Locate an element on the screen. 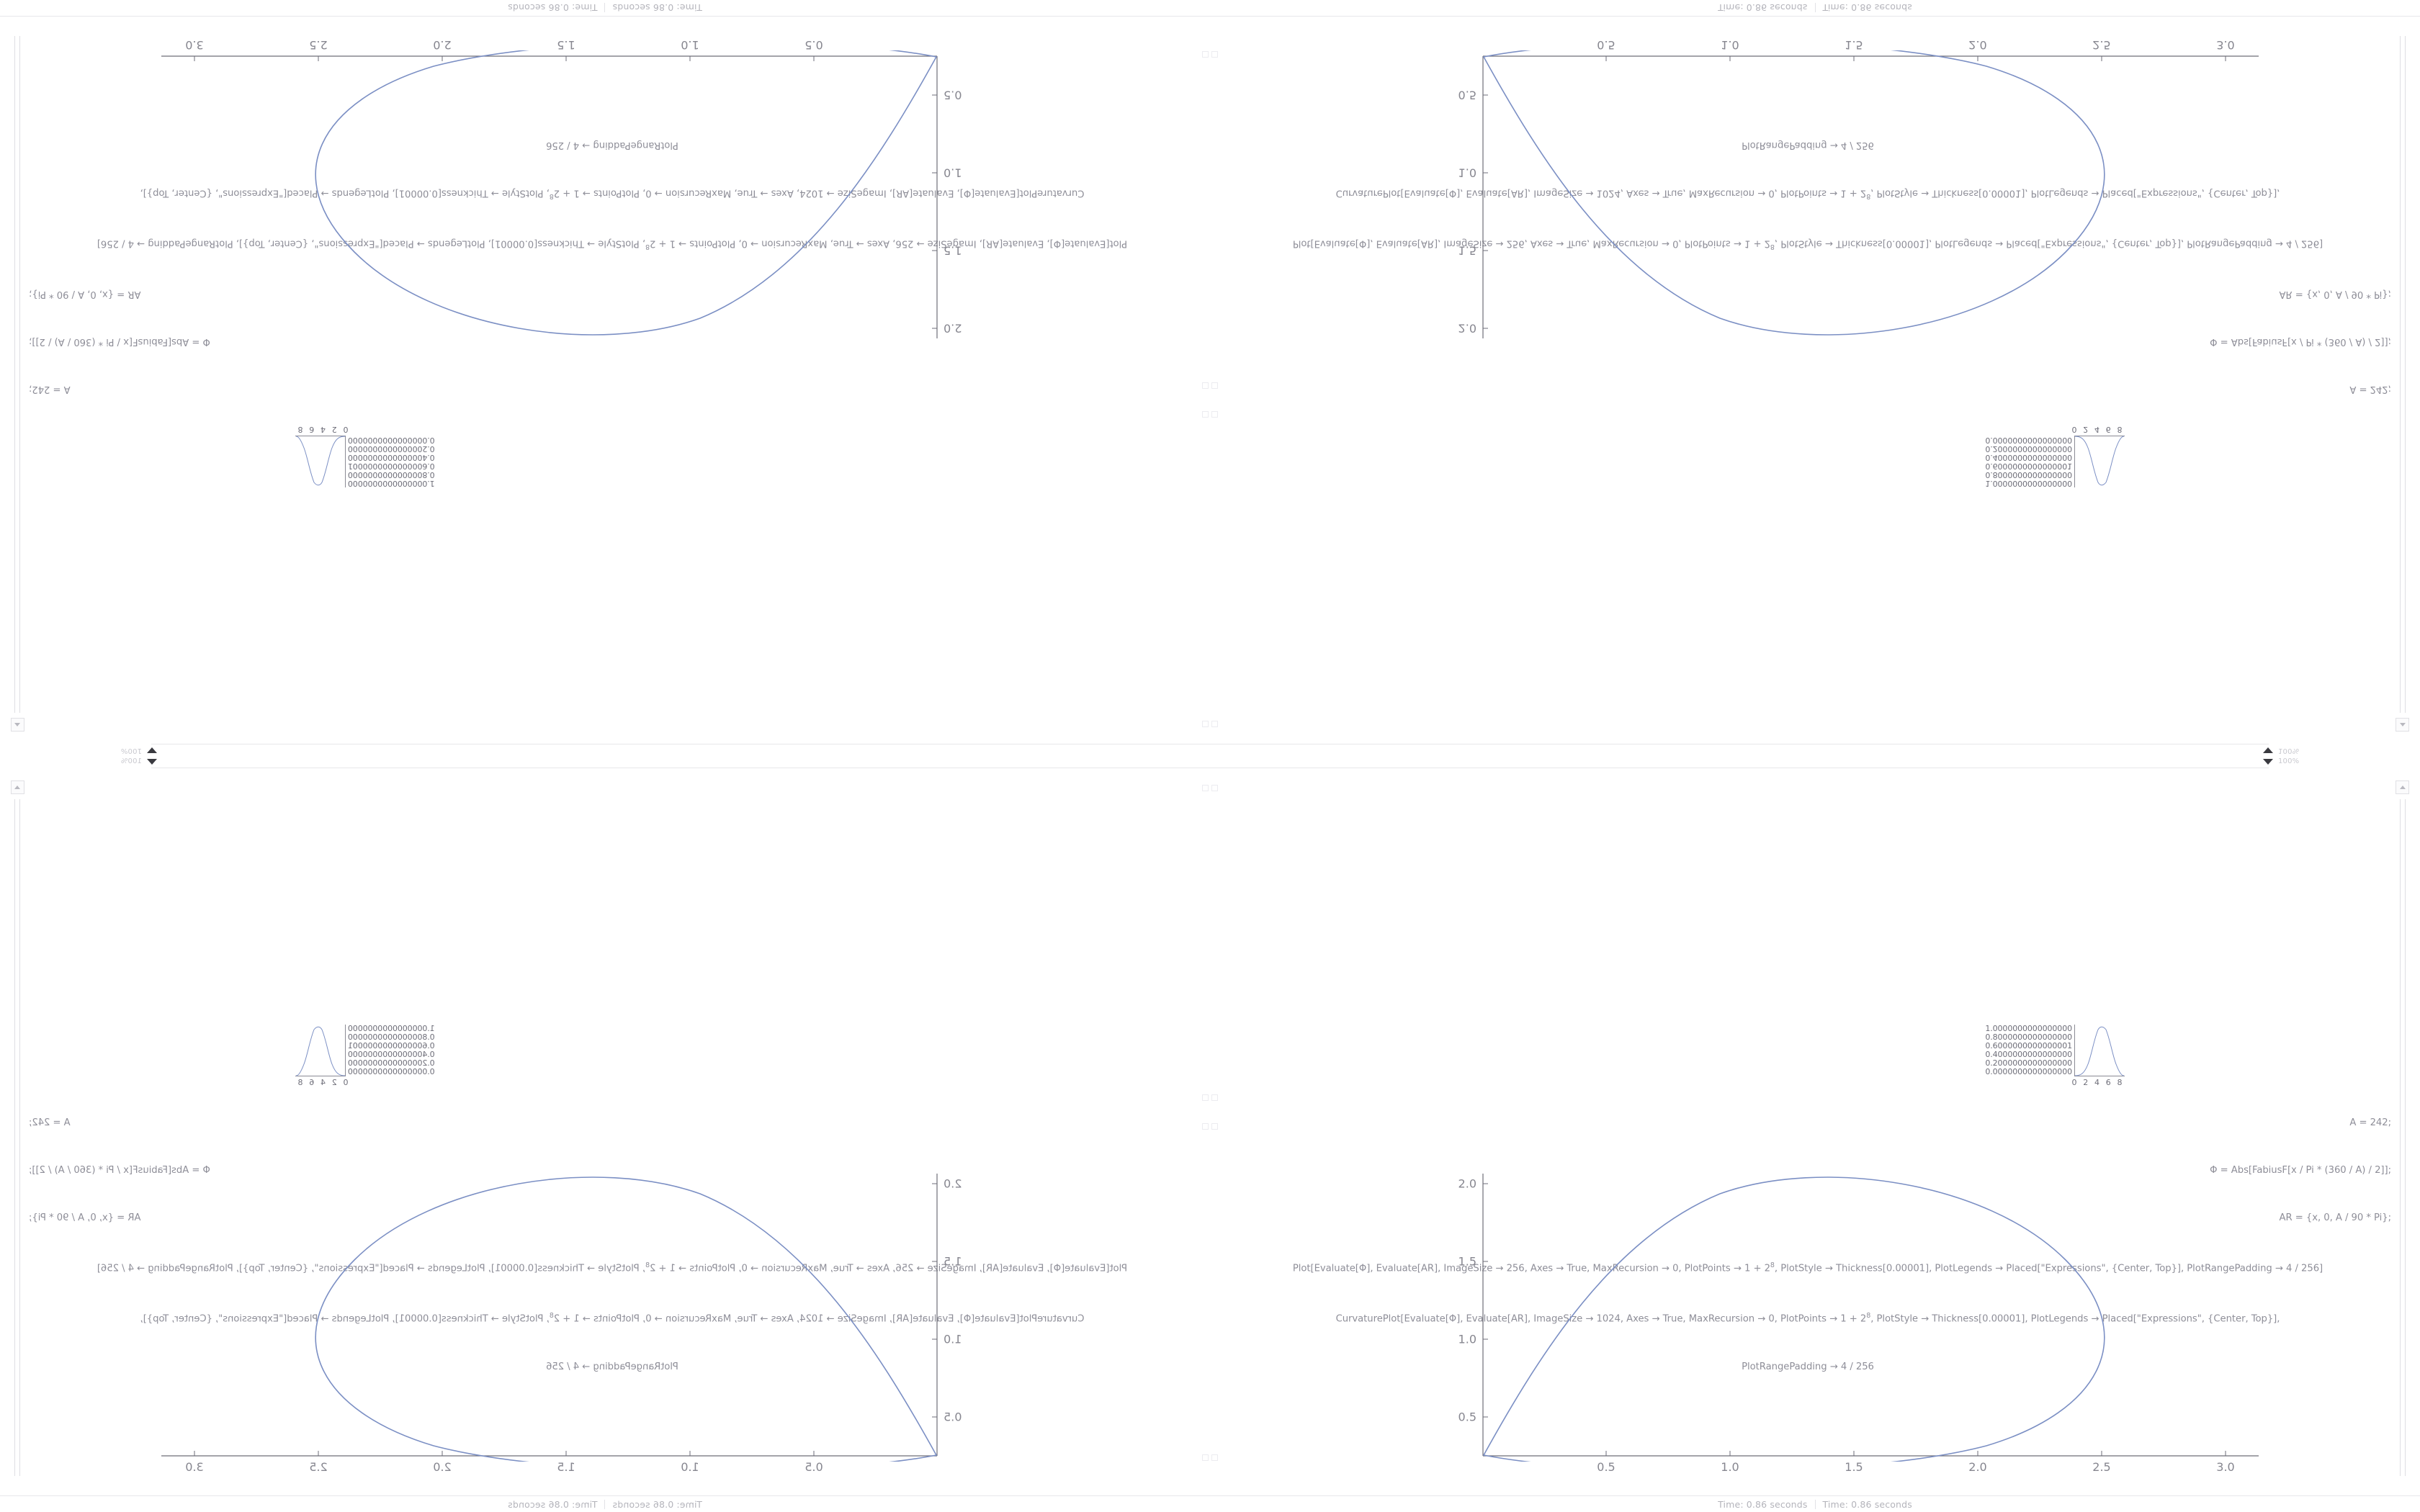 Image resolution: width=2420 pixels, height=1512 pixels. scroll-up-button is located at coordinates (2402, 787).